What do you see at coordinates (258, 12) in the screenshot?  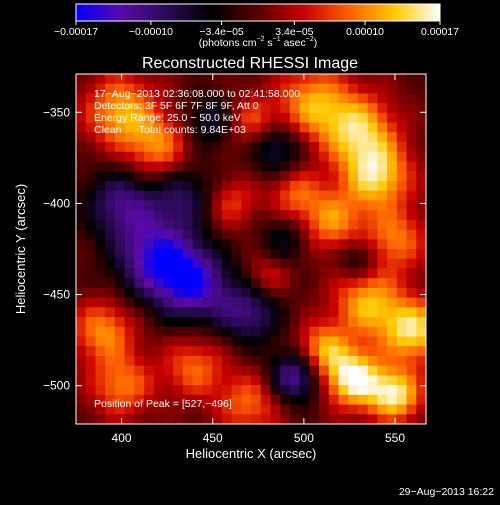 I see `colorbar-gradient` at bounding box center [258, 12].